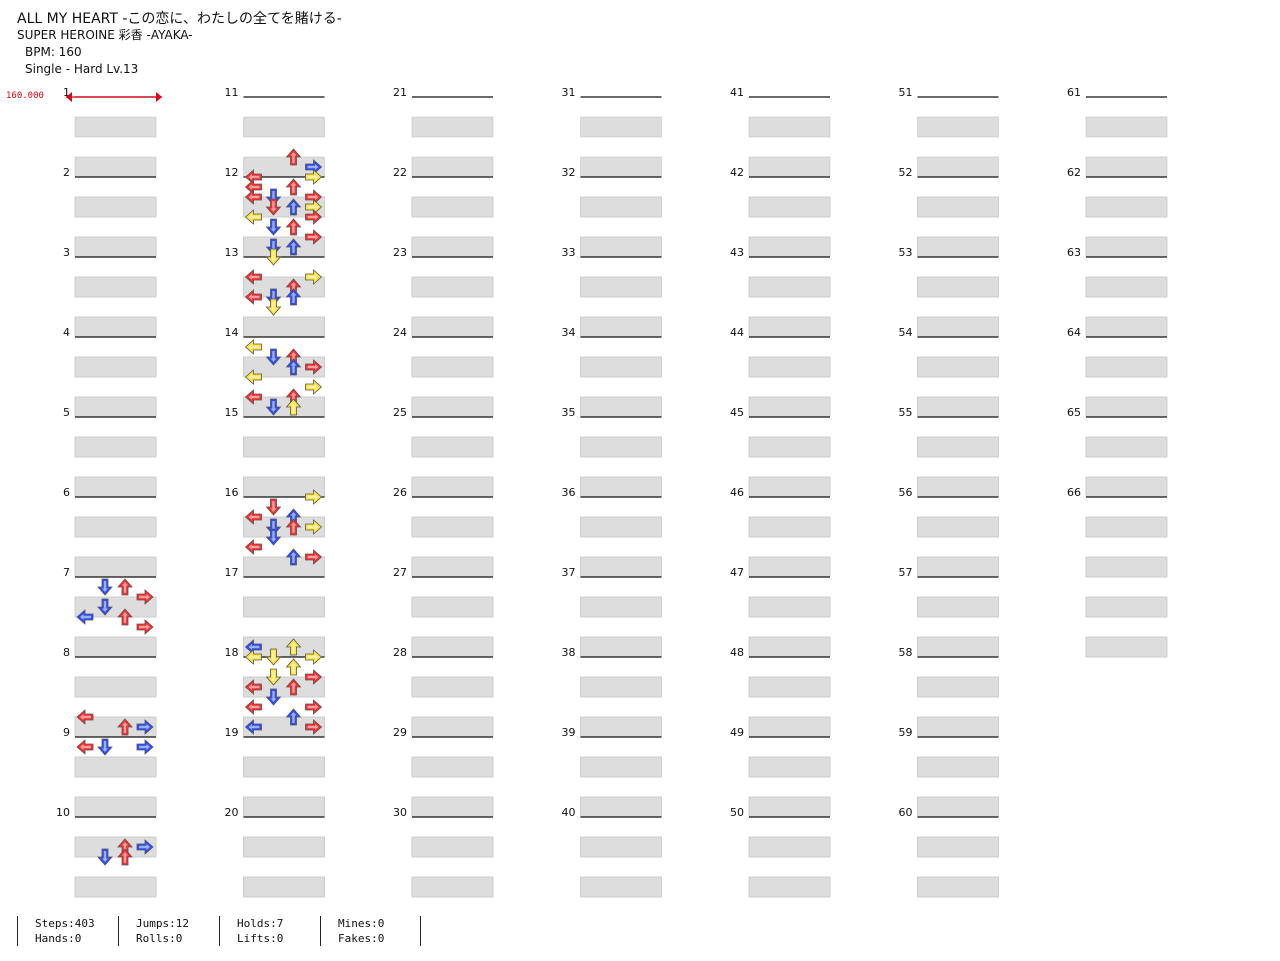  What do you see at coordinates (906, 732) in the screenshot?
I see `measure-number: 59` at bounding box center [906, 732].